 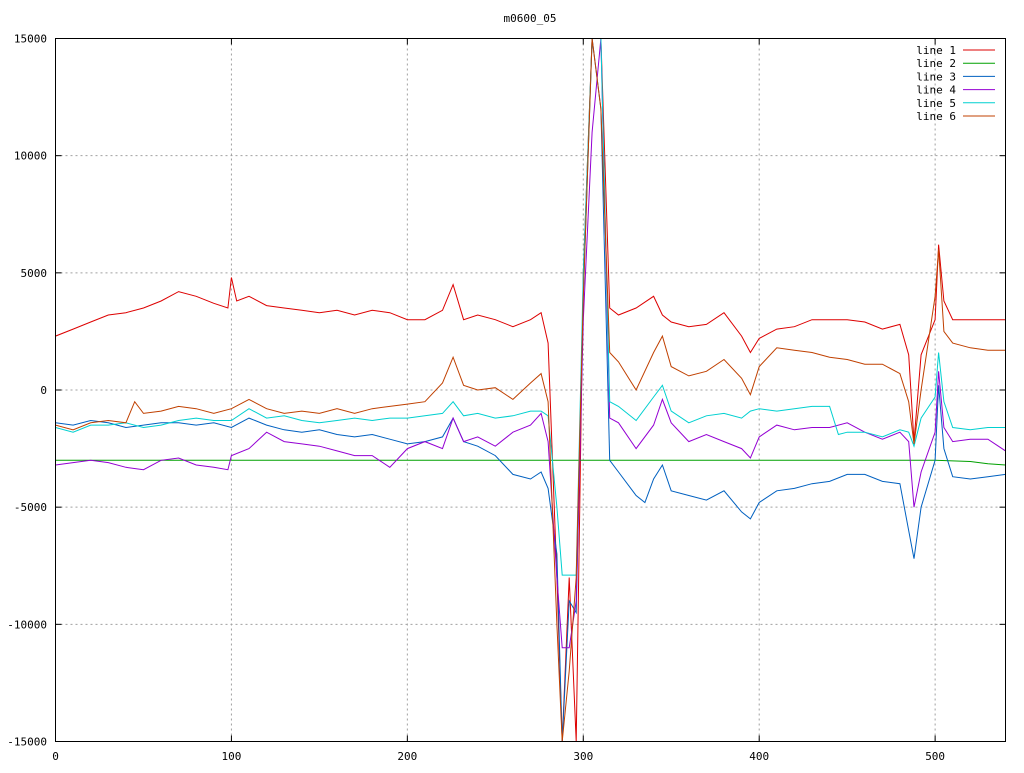 I want to click on y-tick-label: -15000, so click(x=27, y=742).